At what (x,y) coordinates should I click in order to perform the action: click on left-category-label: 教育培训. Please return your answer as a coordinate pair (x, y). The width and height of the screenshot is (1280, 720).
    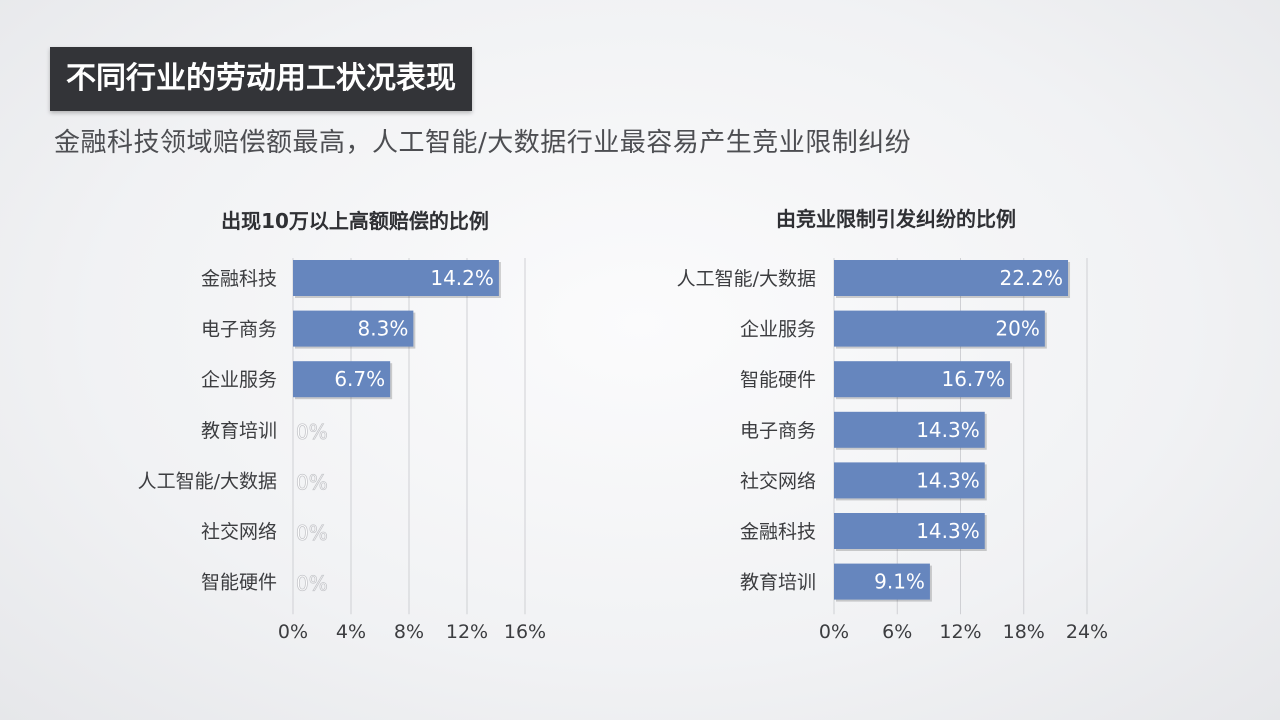
    Looking at the image, I should click on (239, 431).